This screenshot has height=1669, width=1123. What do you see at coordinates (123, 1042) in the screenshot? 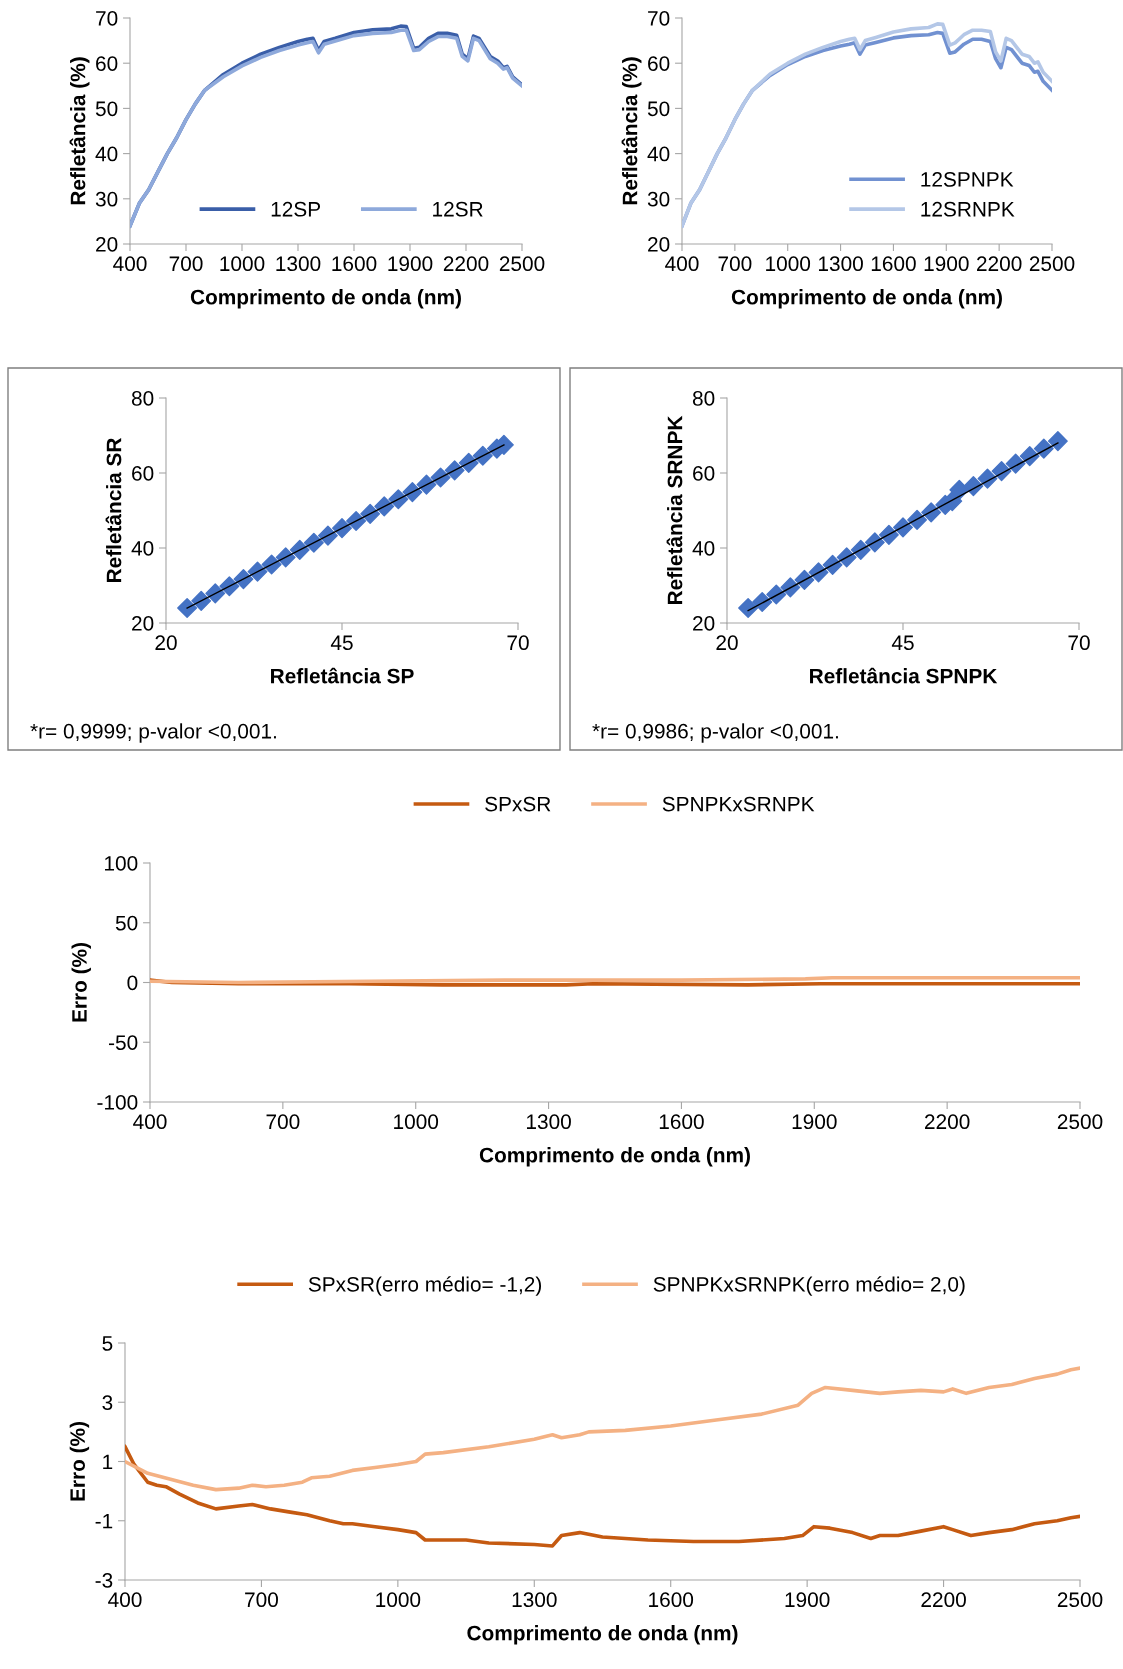
I see `y-tick-label: -50` at bounding box center [123, 1042].